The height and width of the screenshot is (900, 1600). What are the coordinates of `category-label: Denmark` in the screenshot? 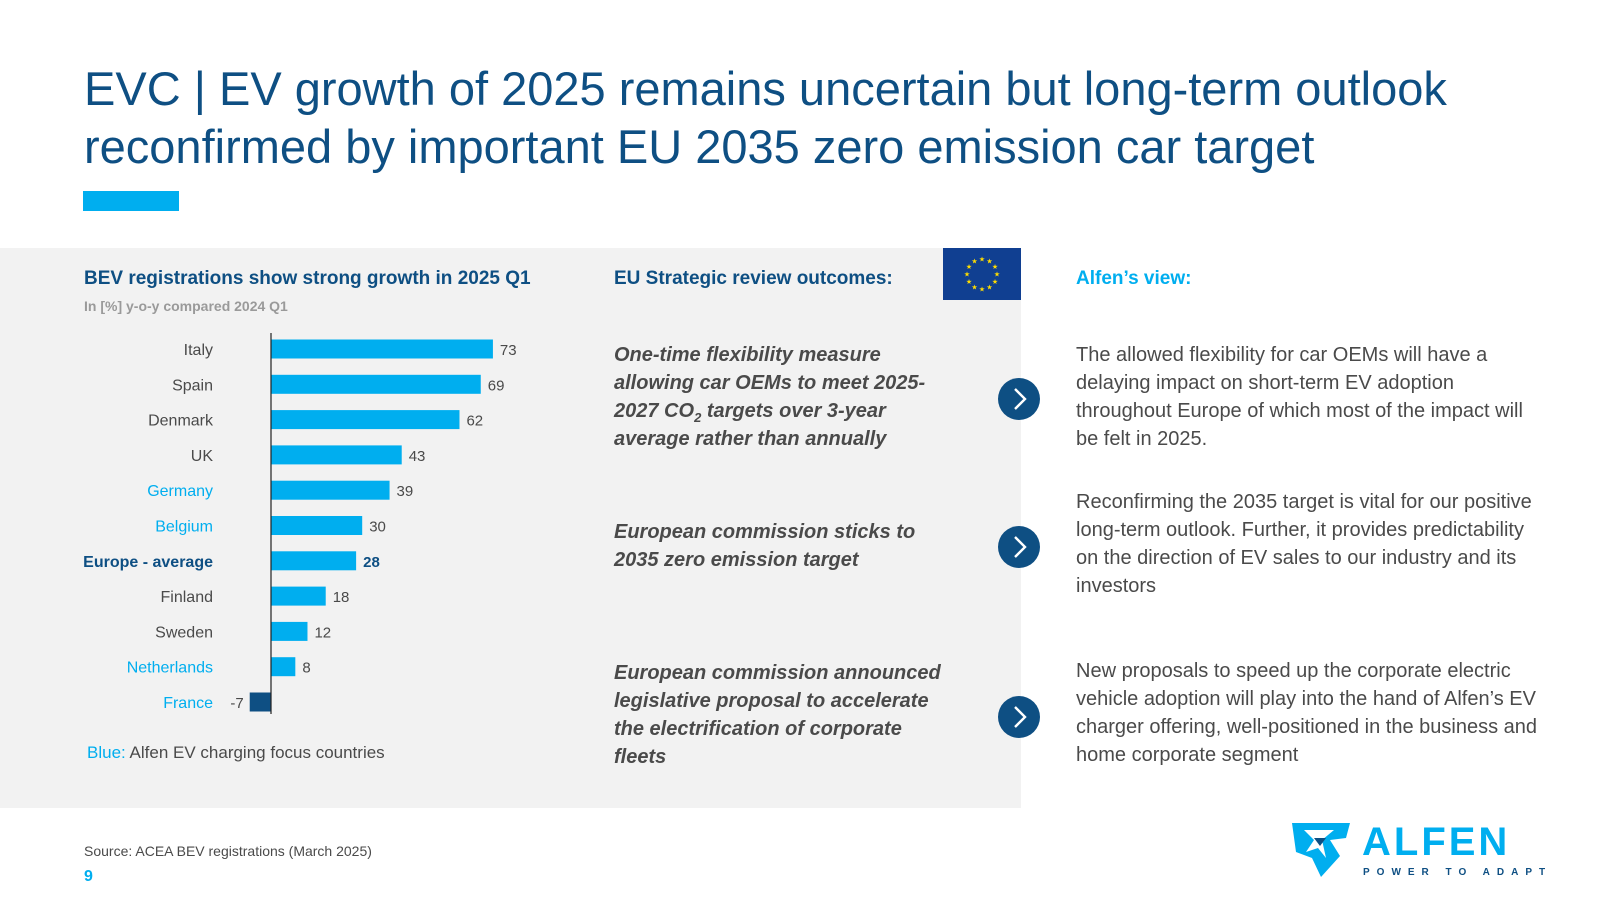 It's located at (181, 421).